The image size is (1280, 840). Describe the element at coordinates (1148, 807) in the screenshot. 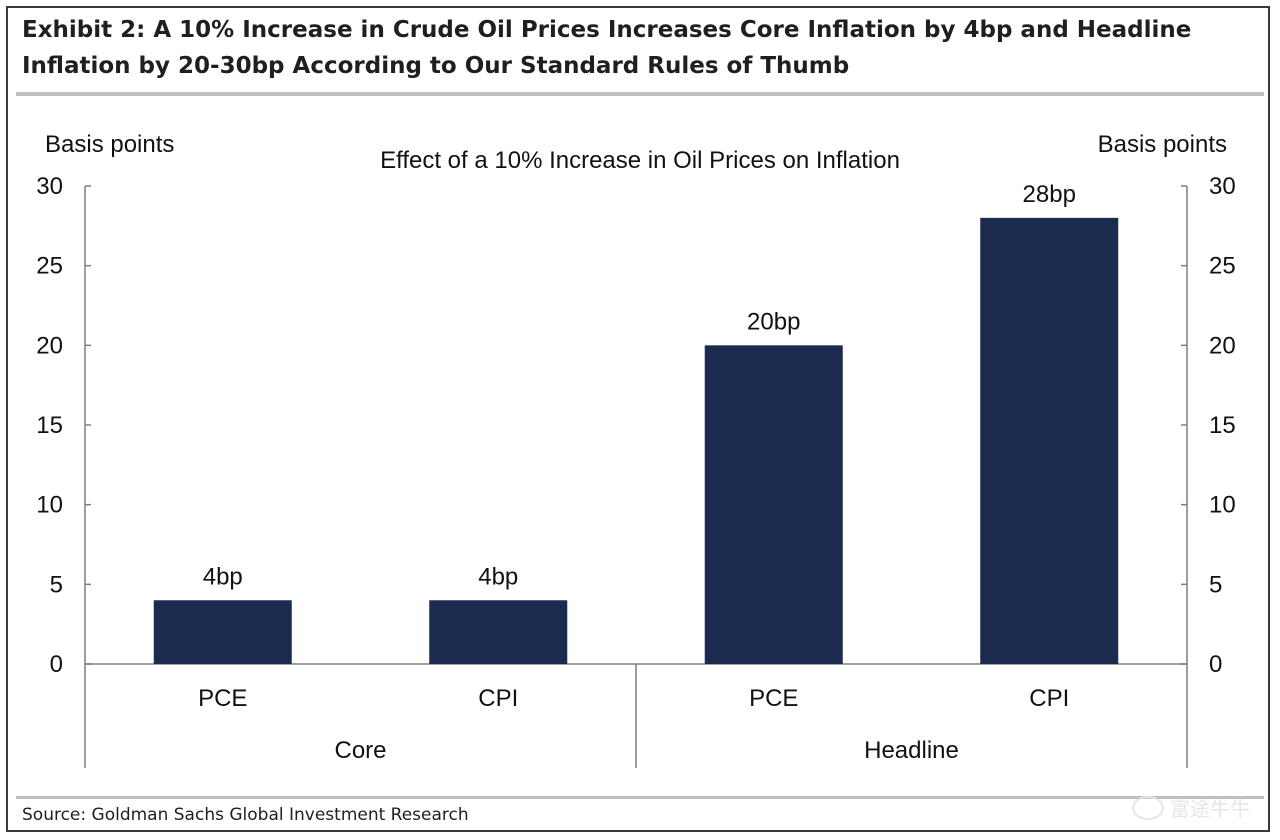

I see `watermark-logo-icon` at that location.